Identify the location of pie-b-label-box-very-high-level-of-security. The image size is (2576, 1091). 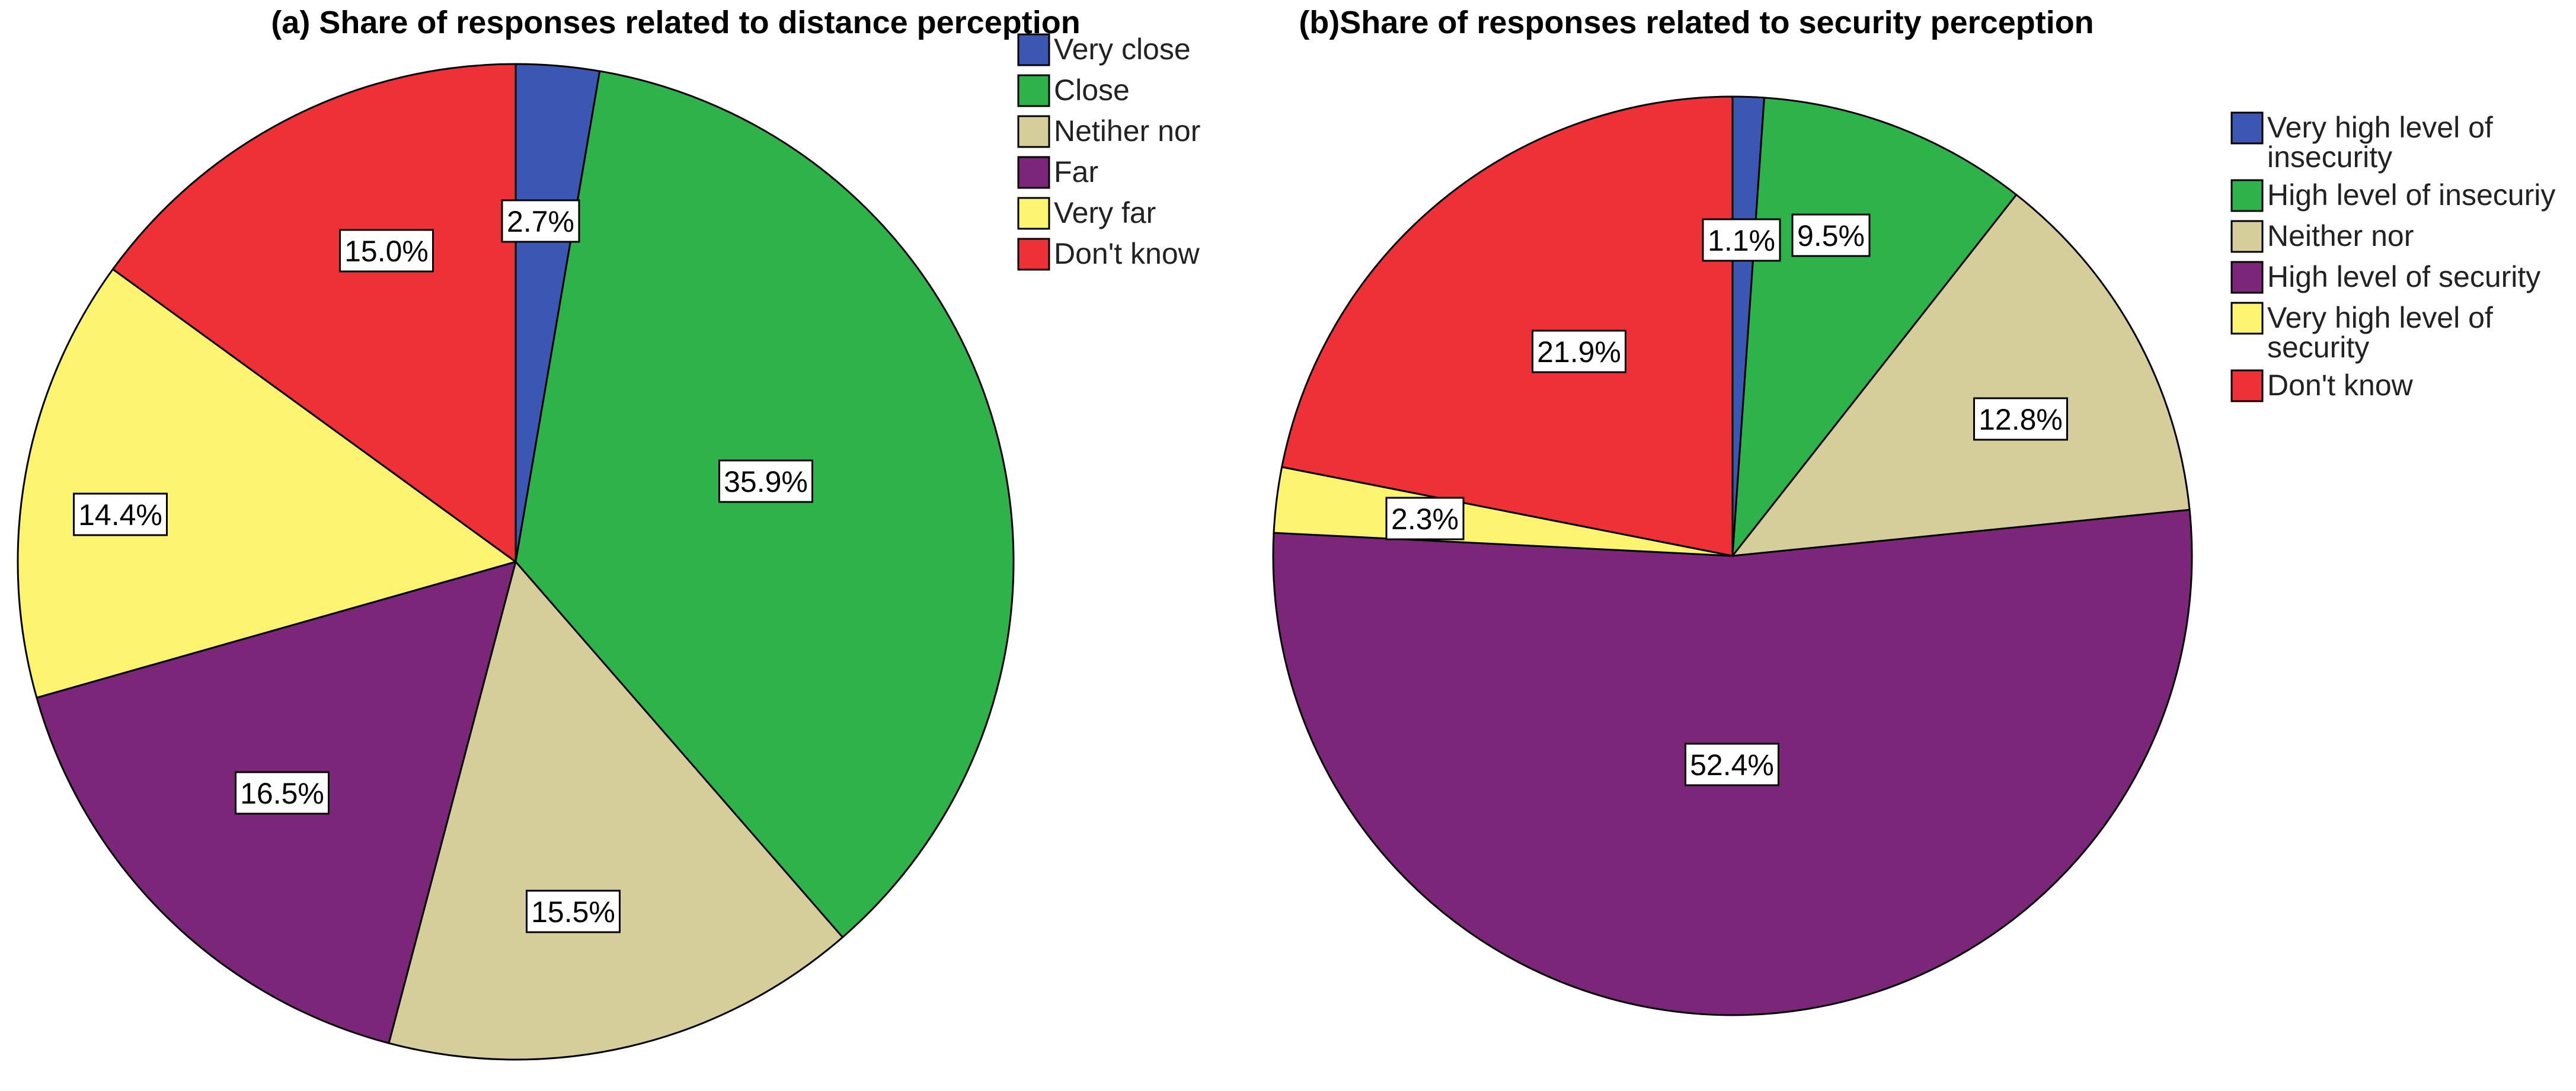
(1425, 518).